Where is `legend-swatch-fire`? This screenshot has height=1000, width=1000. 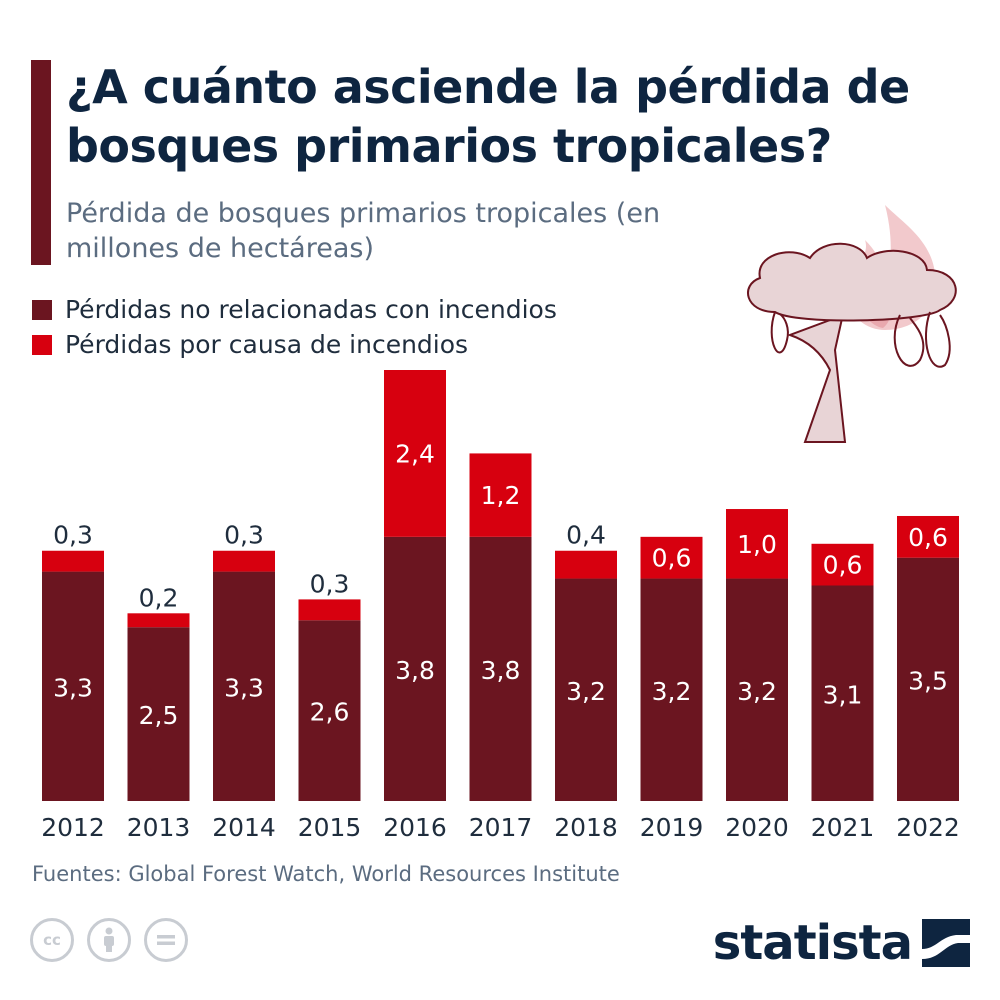 legend-swatch-fire is located at coordinates (42, 344).